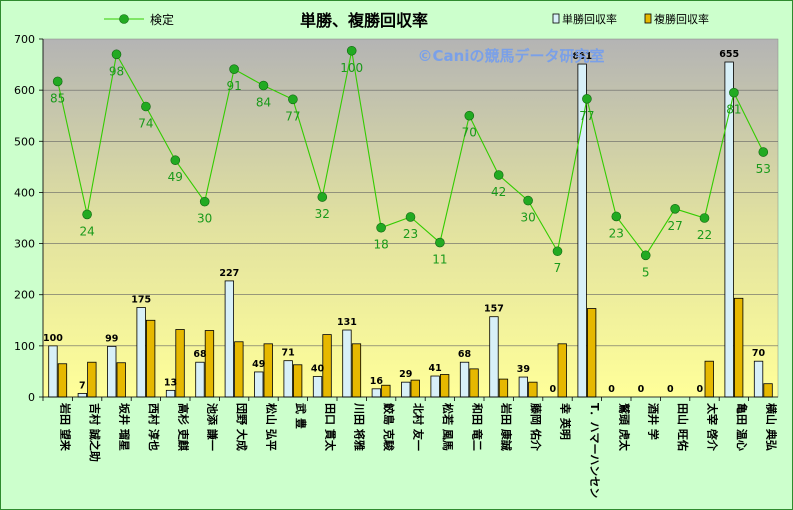 The height and width of the screenshot is (510, 793). I want to click on y-tick-label: 200, so click(24, 295).